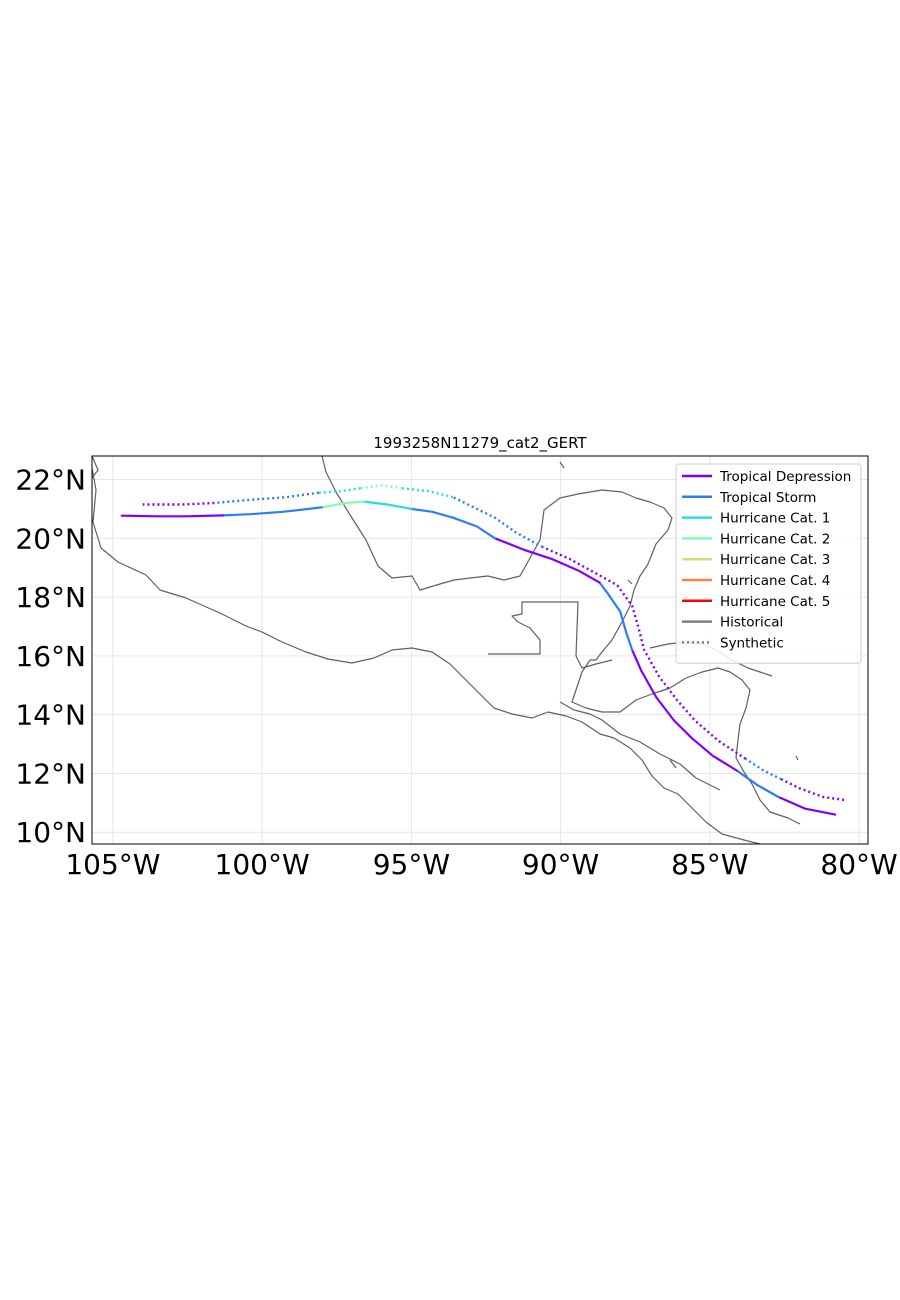  I want to click on legend-box, so click(768, 563).